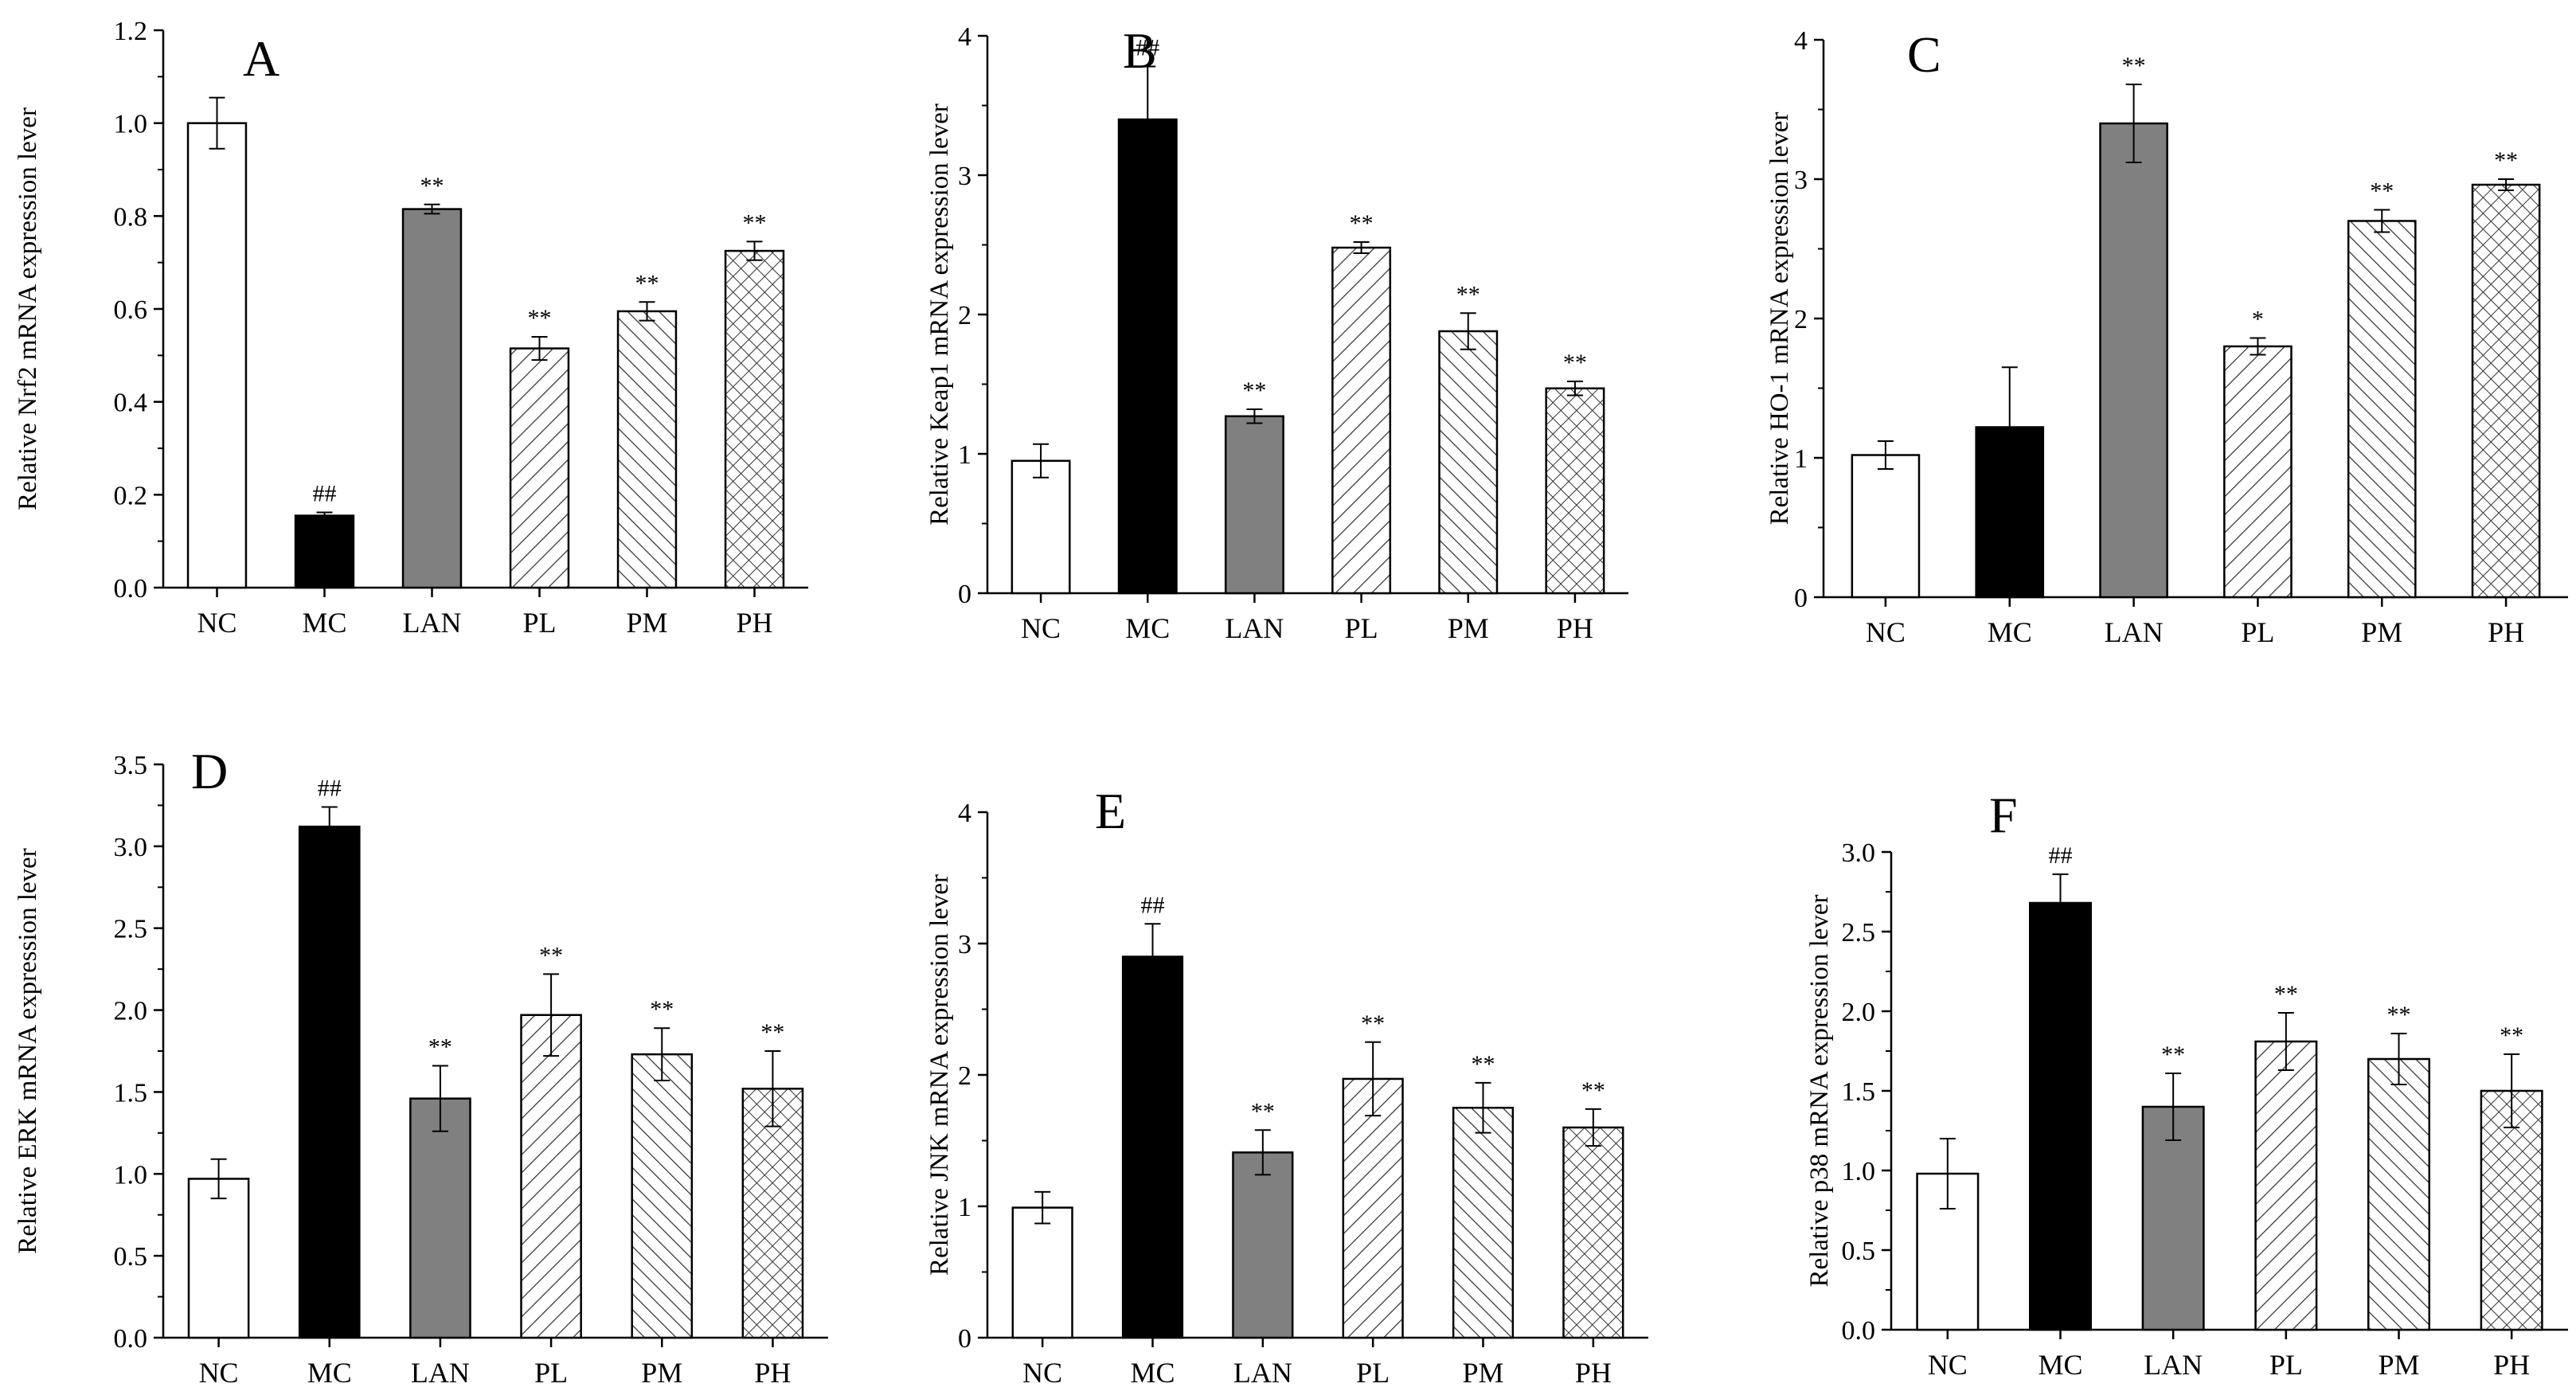  I want to click on y-tick-label: 3.5, so click(131, 765).